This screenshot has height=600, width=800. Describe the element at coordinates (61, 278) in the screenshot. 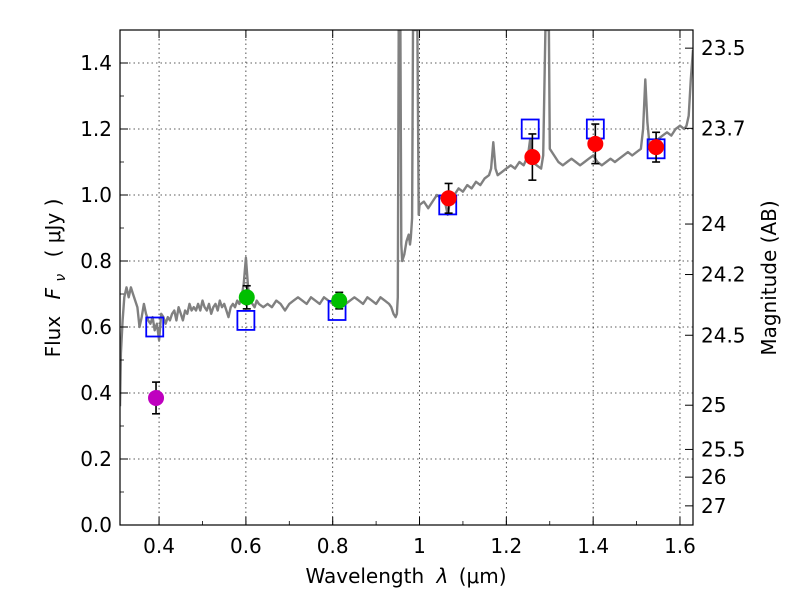

I see `y-axis-title-subscript: ν` at that location.